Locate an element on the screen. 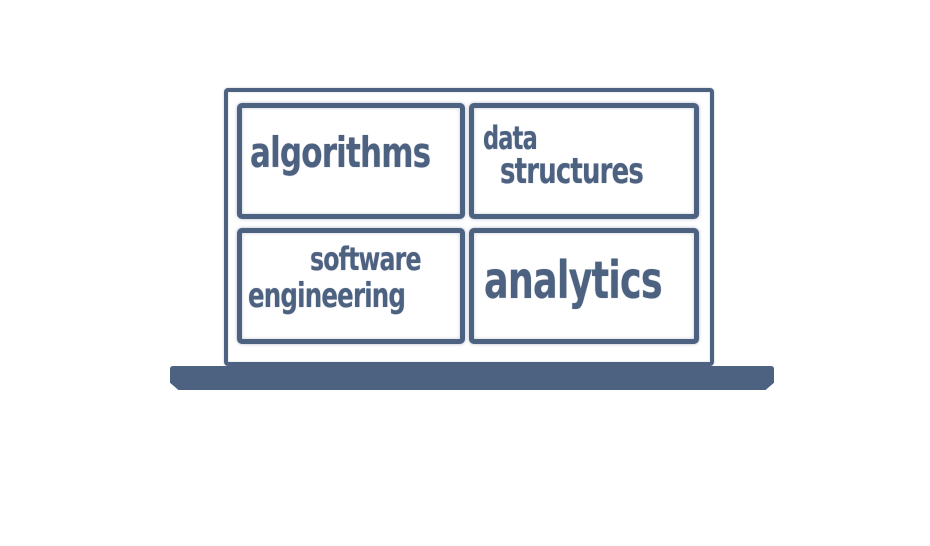 This screenshot has height=546, width=930. tile-algorithms: algorithms is located at coordinates (351, 161).